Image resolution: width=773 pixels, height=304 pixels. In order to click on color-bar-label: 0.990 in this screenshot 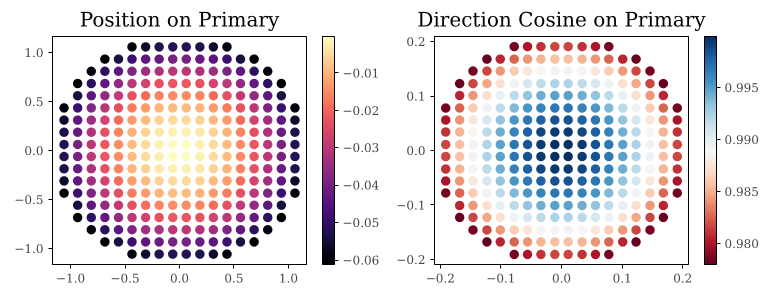, I will do `click(741, 140)`.